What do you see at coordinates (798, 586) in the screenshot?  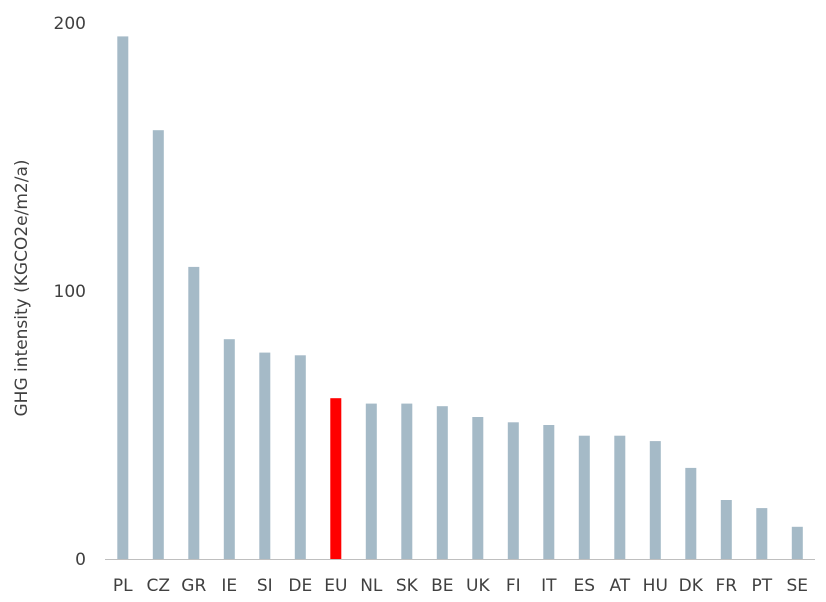 I see `x-tick-label-se: SE` at bounding box center [798, 586].